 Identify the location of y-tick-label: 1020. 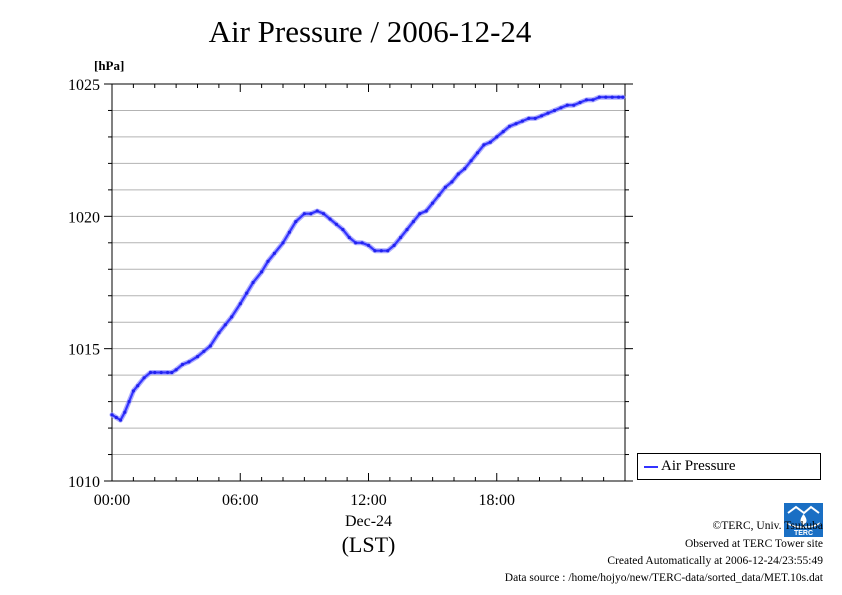
(84, 217).